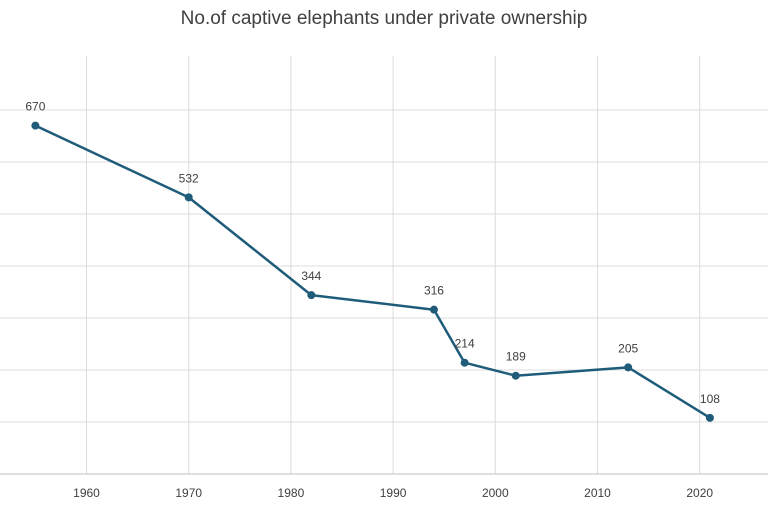 The image size is (768, 512). I want to click on data-label: 189, so click(516, 357).